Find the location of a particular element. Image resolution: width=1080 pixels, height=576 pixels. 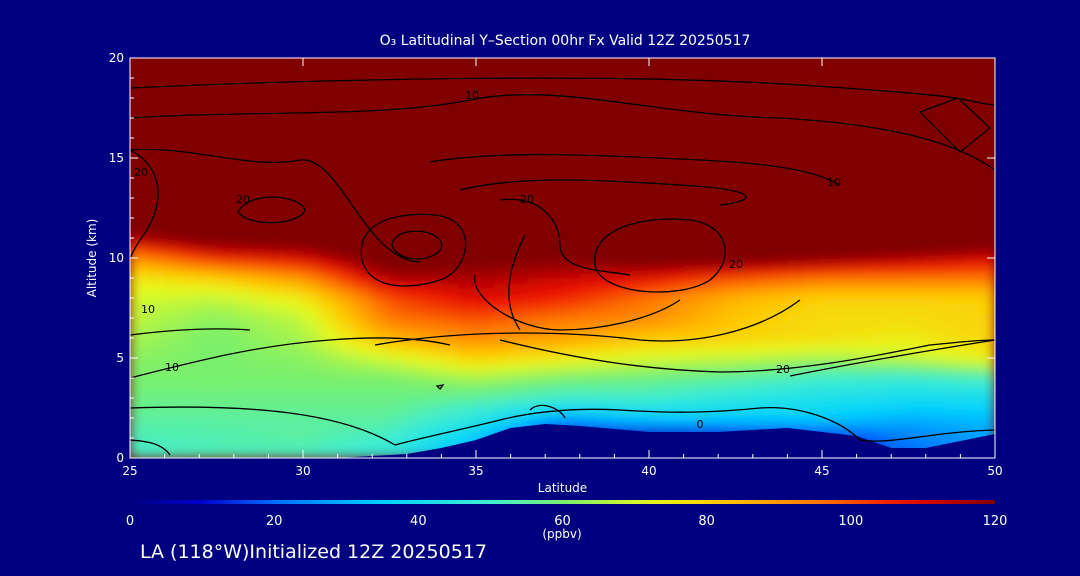

contour-line is located at coordinates (694, 426).